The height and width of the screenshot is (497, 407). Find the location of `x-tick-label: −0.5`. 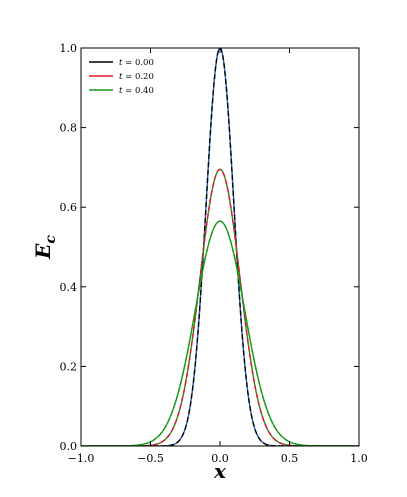

x-tick-label: −0.5 is located at coordinates (150, 458).